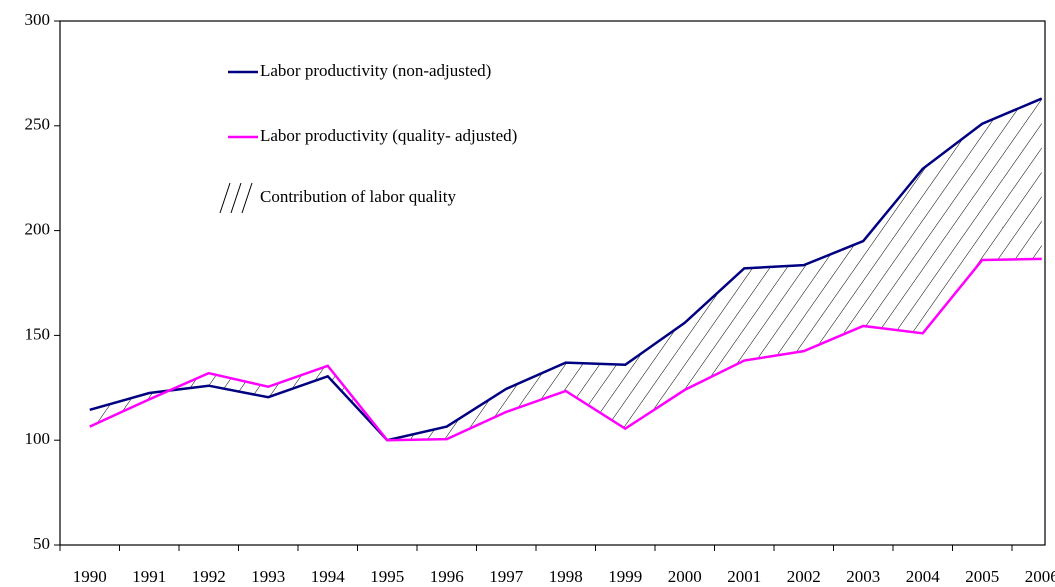 The width and height of the screenshot is (1055, 587). I want to click on y-tick-label: 100, so click(38, 438).